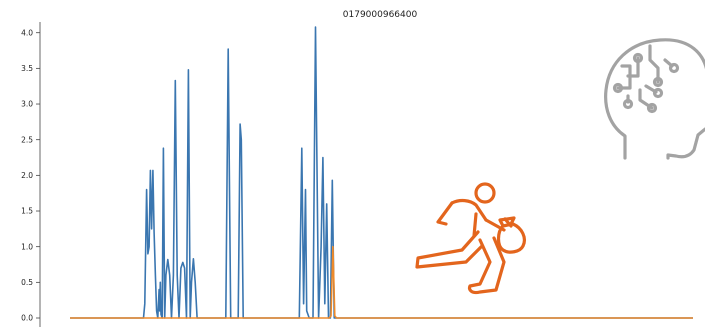 Image resolution: width=705 pixels, height=331 pixels. What do you see at coordinates (27, 175) in the screenshot?
I see `y-tick-label: 2.0` at bounding box center [27, 175].